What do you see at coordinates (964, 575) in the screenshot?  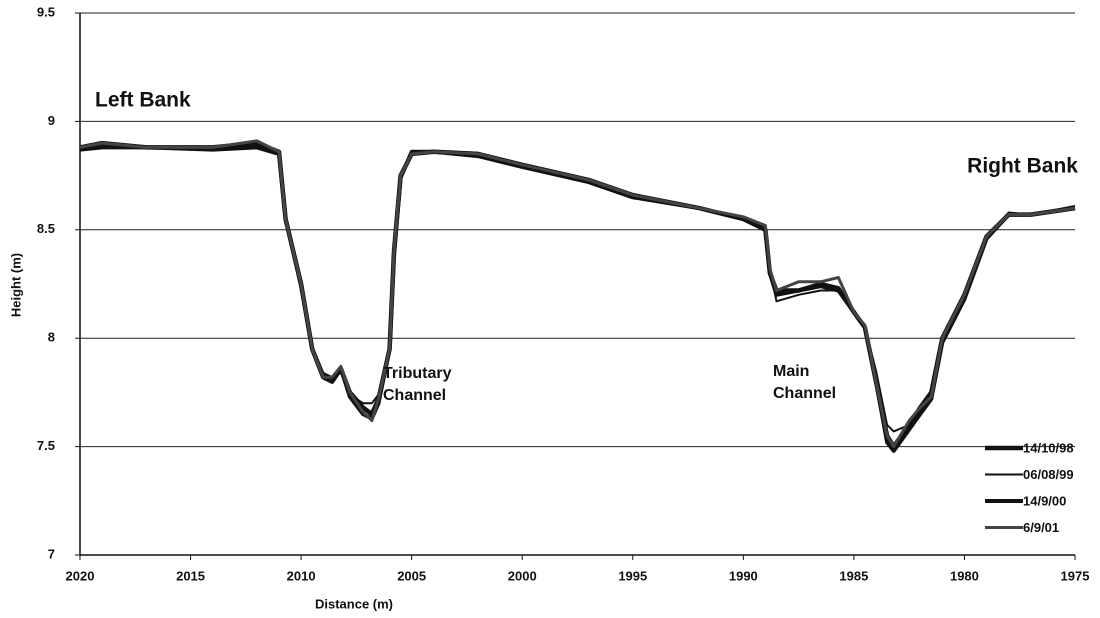 I see `x-tick-label: 1980` at bounding box center [964, 575].